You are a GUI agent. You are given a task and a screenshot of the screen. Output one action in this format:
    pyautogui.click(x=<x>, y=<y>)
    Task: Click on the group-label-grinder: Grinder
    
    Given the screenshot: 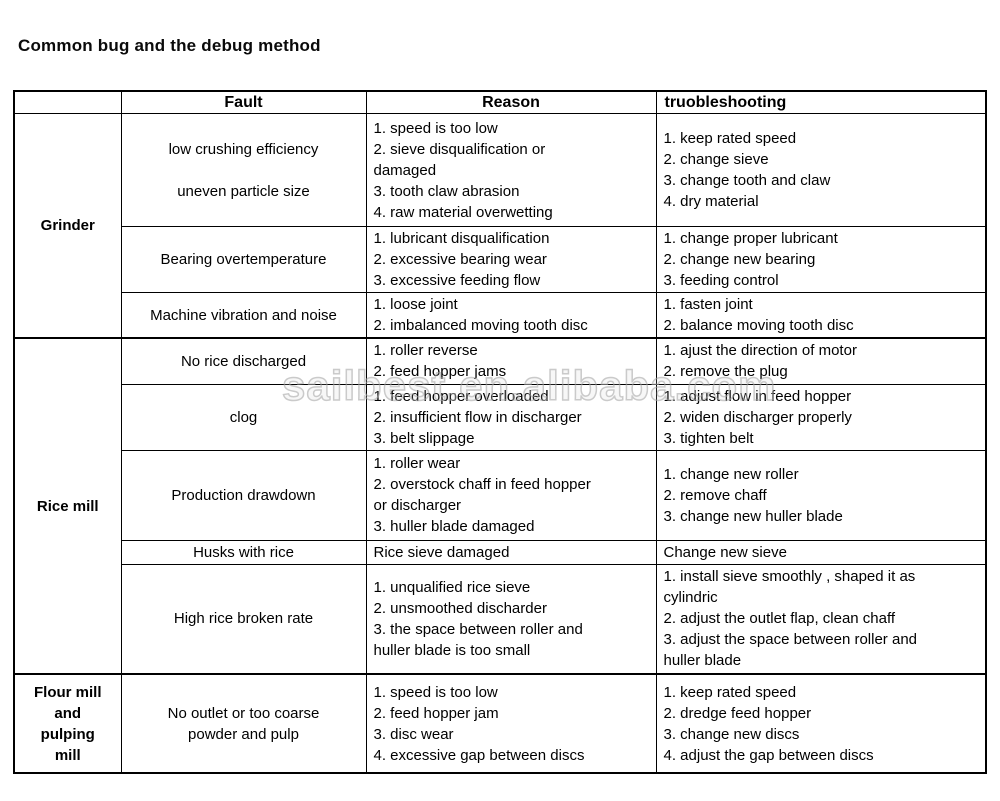 What is the action you would take?
    pyautogui.click(x=67, y=226)
    